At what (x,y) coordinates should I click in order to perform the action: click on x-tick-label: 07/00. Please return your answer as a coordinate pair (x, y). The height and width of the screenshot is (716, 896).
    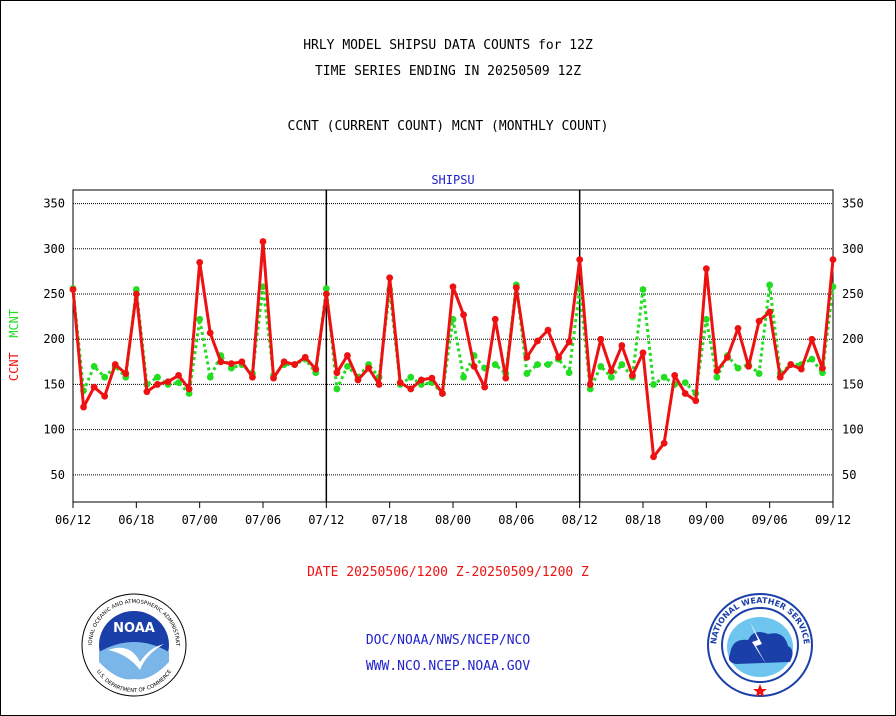
    Looking at the image, I should click on (200, 520).